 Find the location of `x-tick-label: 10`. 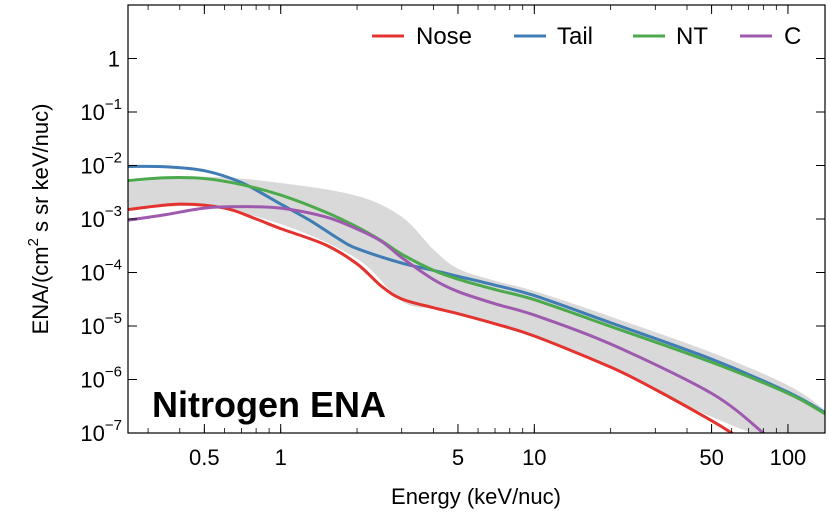

x-tick-label: 10 is located at coordinates (534, 457).